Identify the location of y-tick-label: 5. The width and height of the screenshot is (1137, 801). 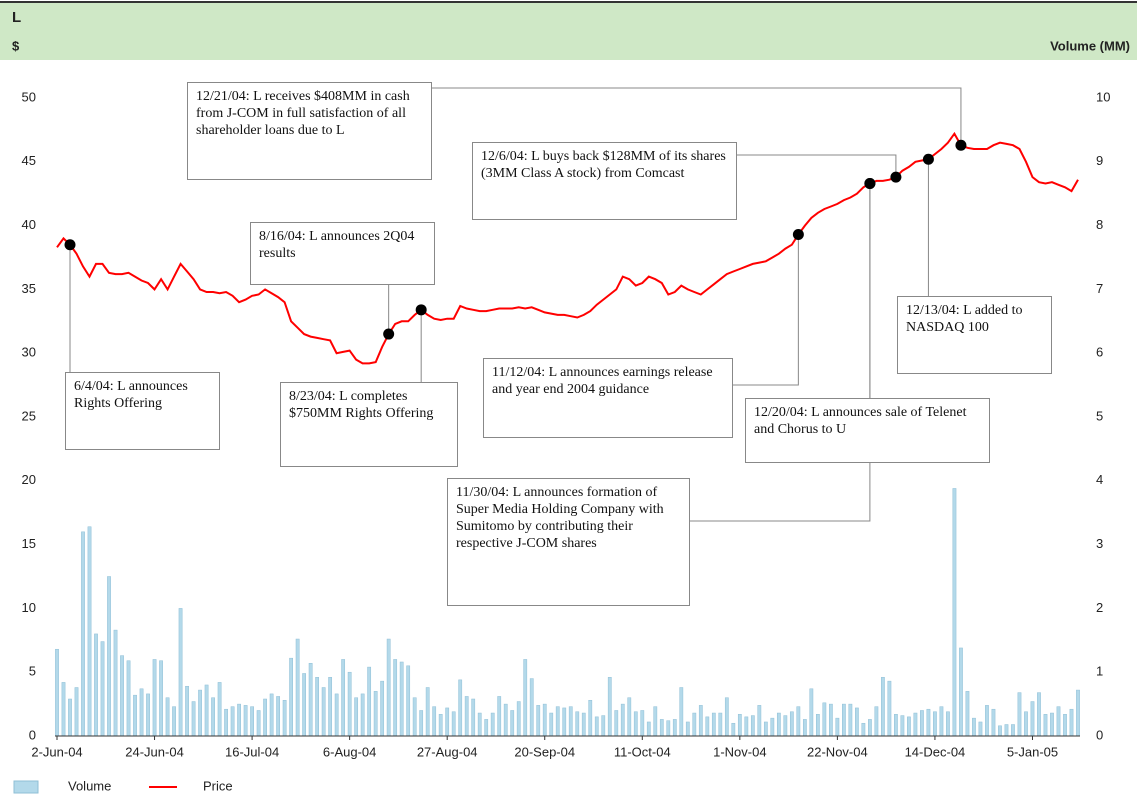
(32, 671).